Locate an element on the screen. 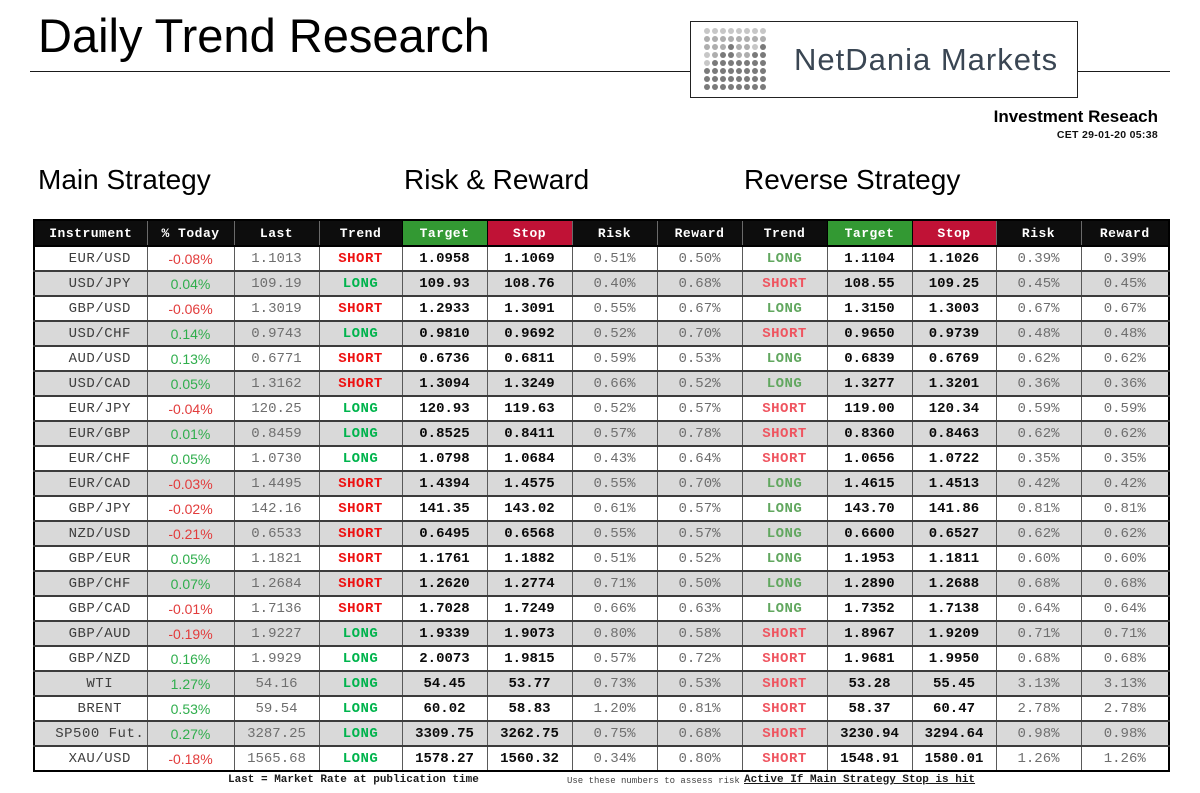 The height and width of the screenshot is (793, 1200). cell-target-main: 1.0958 is located at coordinates (444, 258).